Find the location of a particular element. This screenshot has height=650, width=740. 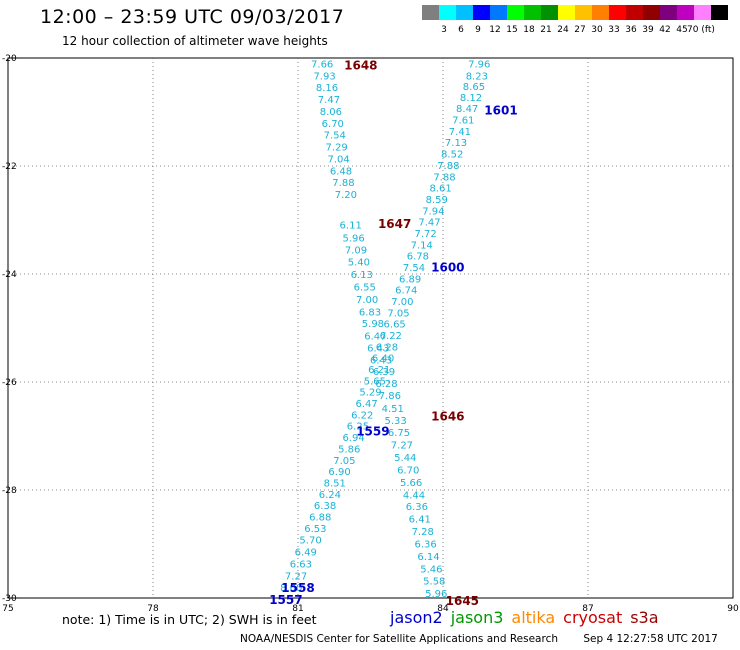

legend-label: 21 is located at coordinates (546, 30).